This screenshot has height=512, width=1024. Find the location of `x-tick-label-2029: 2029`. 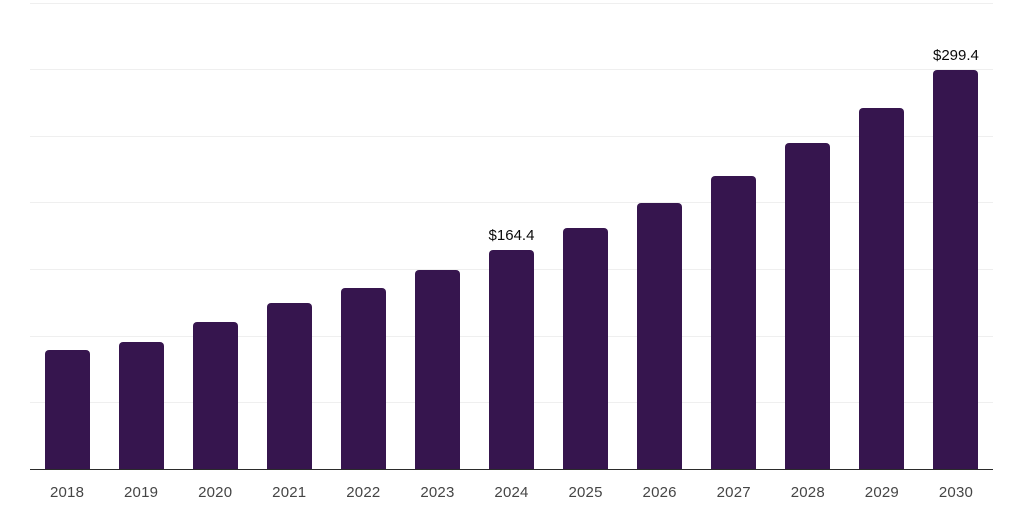

x-tick-label-2029: 2029 is located at coordinates (881, 492).